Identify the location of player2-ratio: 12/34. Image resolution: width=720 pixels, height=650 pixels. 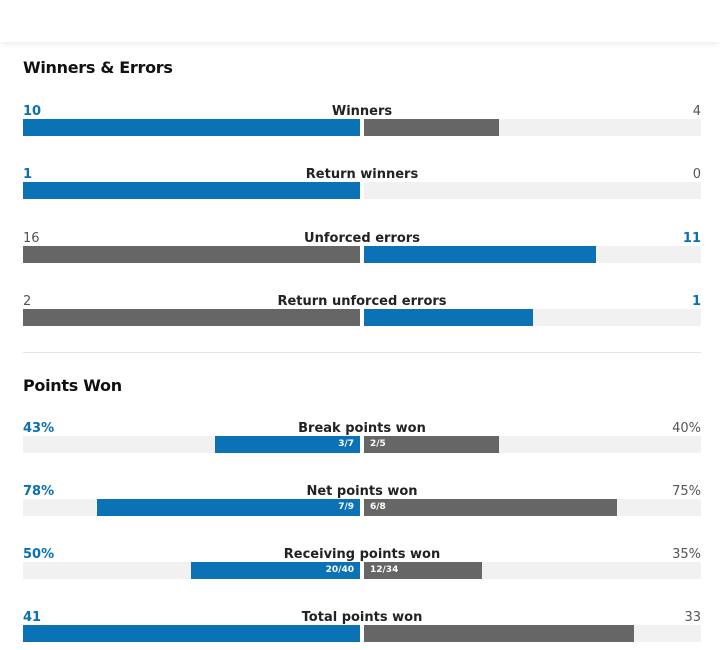
(384, 570).